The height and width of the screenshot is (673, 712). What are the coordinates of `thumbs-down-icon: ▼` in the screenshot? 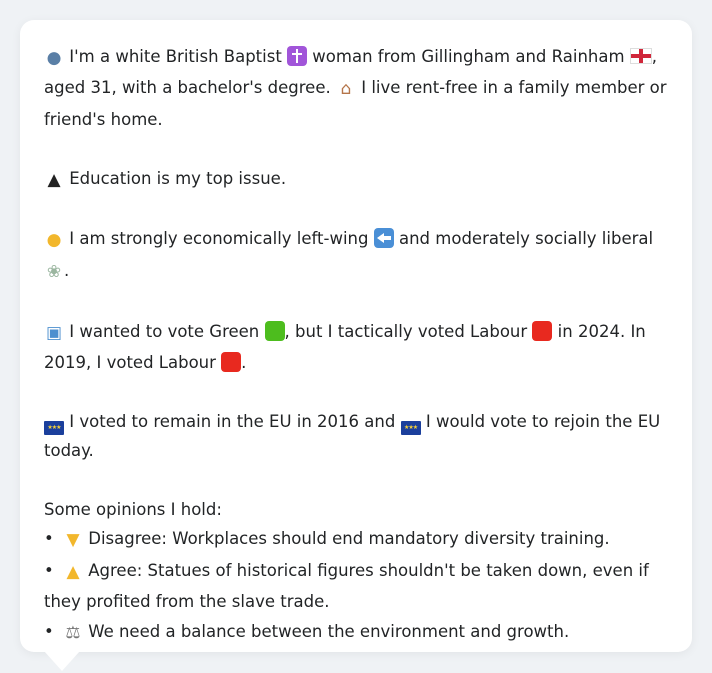 It's located at (73, 540).